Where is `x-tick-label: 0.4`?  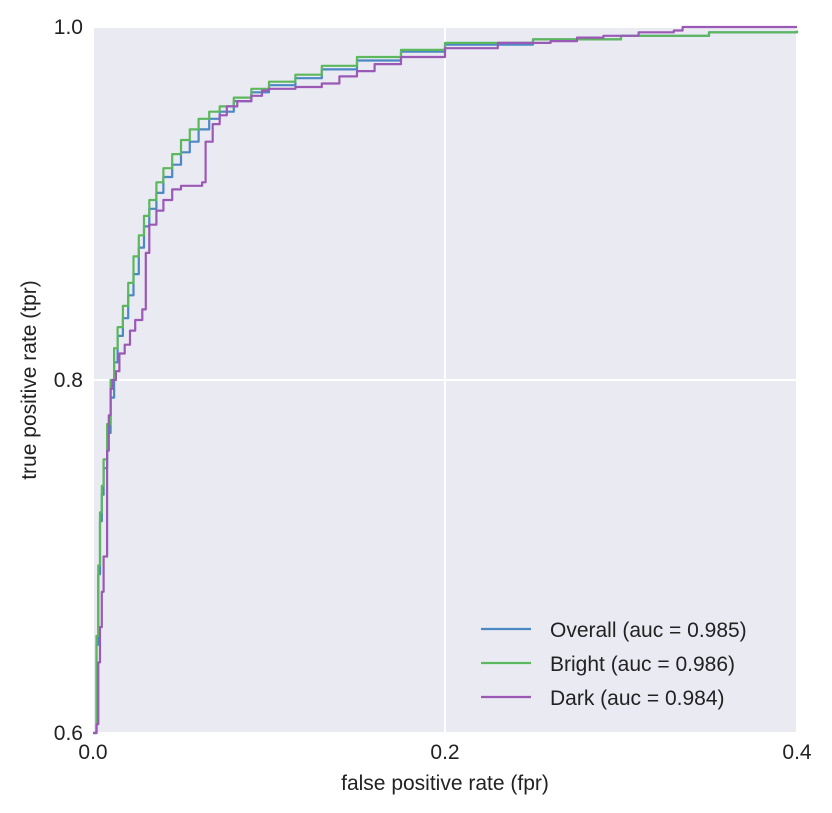 x-tick-label: 0.4 is located at coordinates (797, 752).